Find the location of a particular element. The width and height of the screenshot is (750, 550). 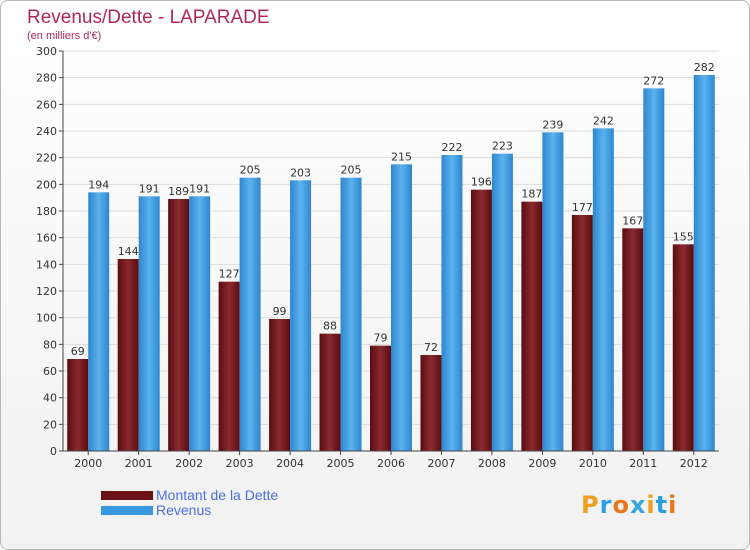

x-tick-label: 2007 is located at coordinates (441, 463).